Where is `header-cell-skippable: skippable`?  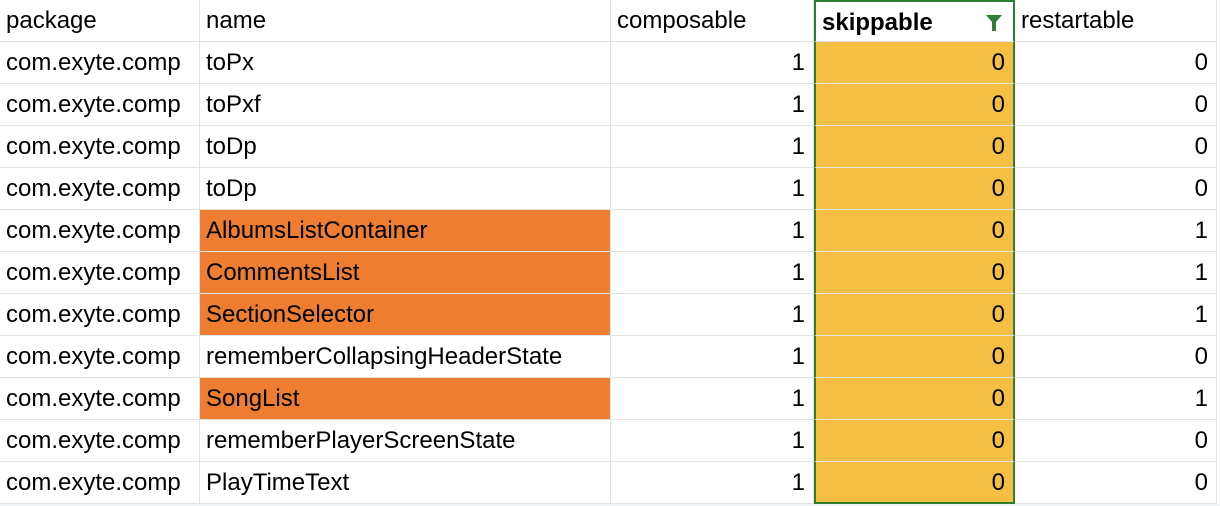
header-cell-skippable: skippable is located at coordinates (914, 21).